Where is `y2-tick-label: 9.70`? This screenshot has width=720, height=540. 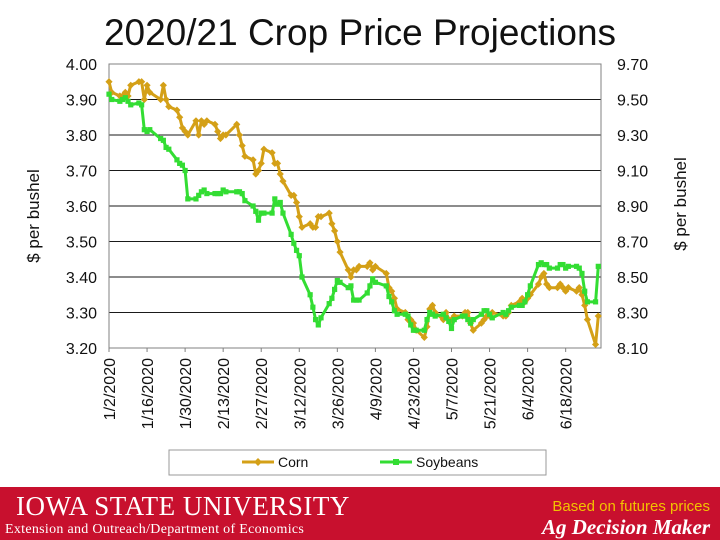
y2-tick-label: 9.70 is located at coordinates (632, 65).